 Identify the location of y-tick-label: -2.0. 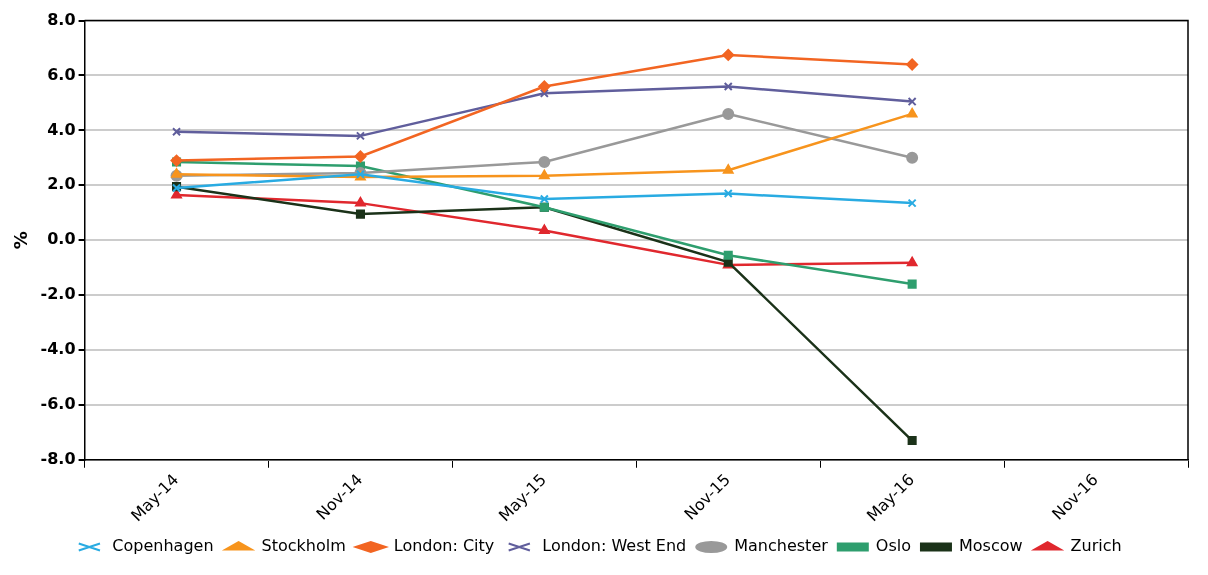
(58, 294).